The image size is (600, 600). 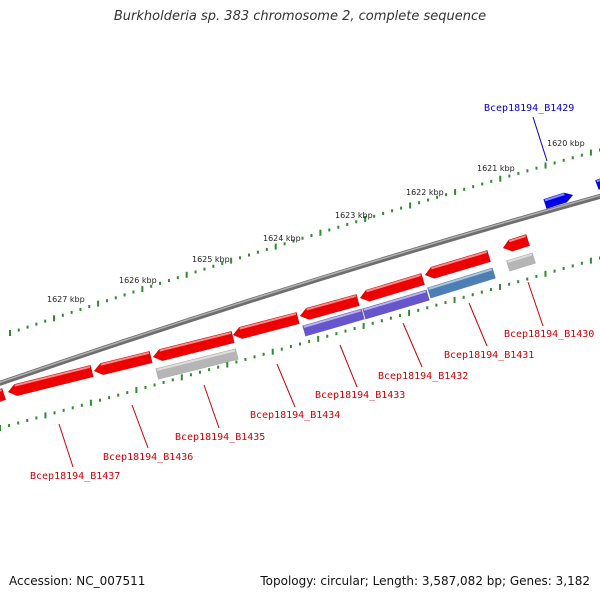 What do you see at coordinates (329, 306) in the screenshot?
I see `gene-b1433-arrow` at bounding box center [329, 306].